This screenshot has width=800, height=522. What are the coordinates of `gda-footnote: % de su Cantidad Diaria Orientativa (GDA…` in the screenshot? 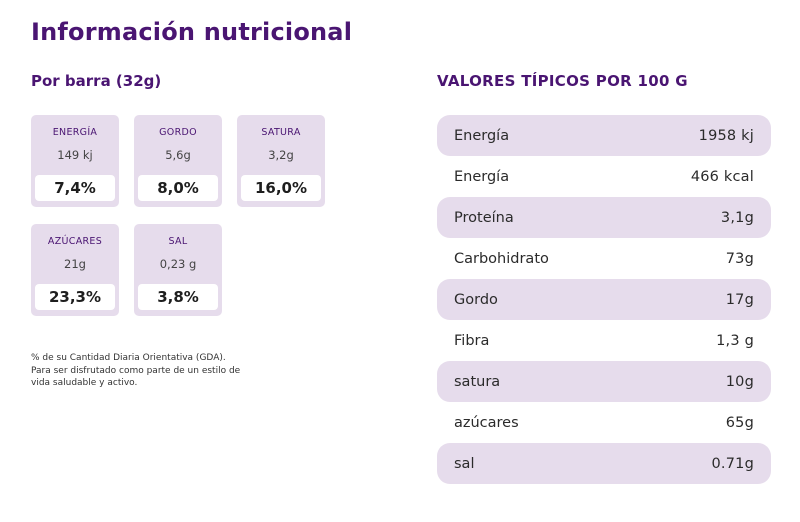 It's located at (143, 371).